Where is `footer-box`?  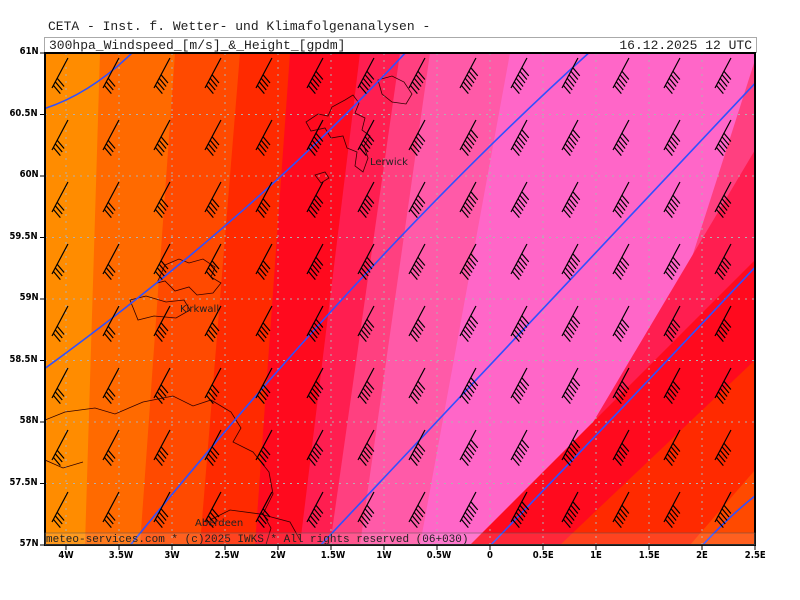 footer-box is located at coordinates (400, 539).